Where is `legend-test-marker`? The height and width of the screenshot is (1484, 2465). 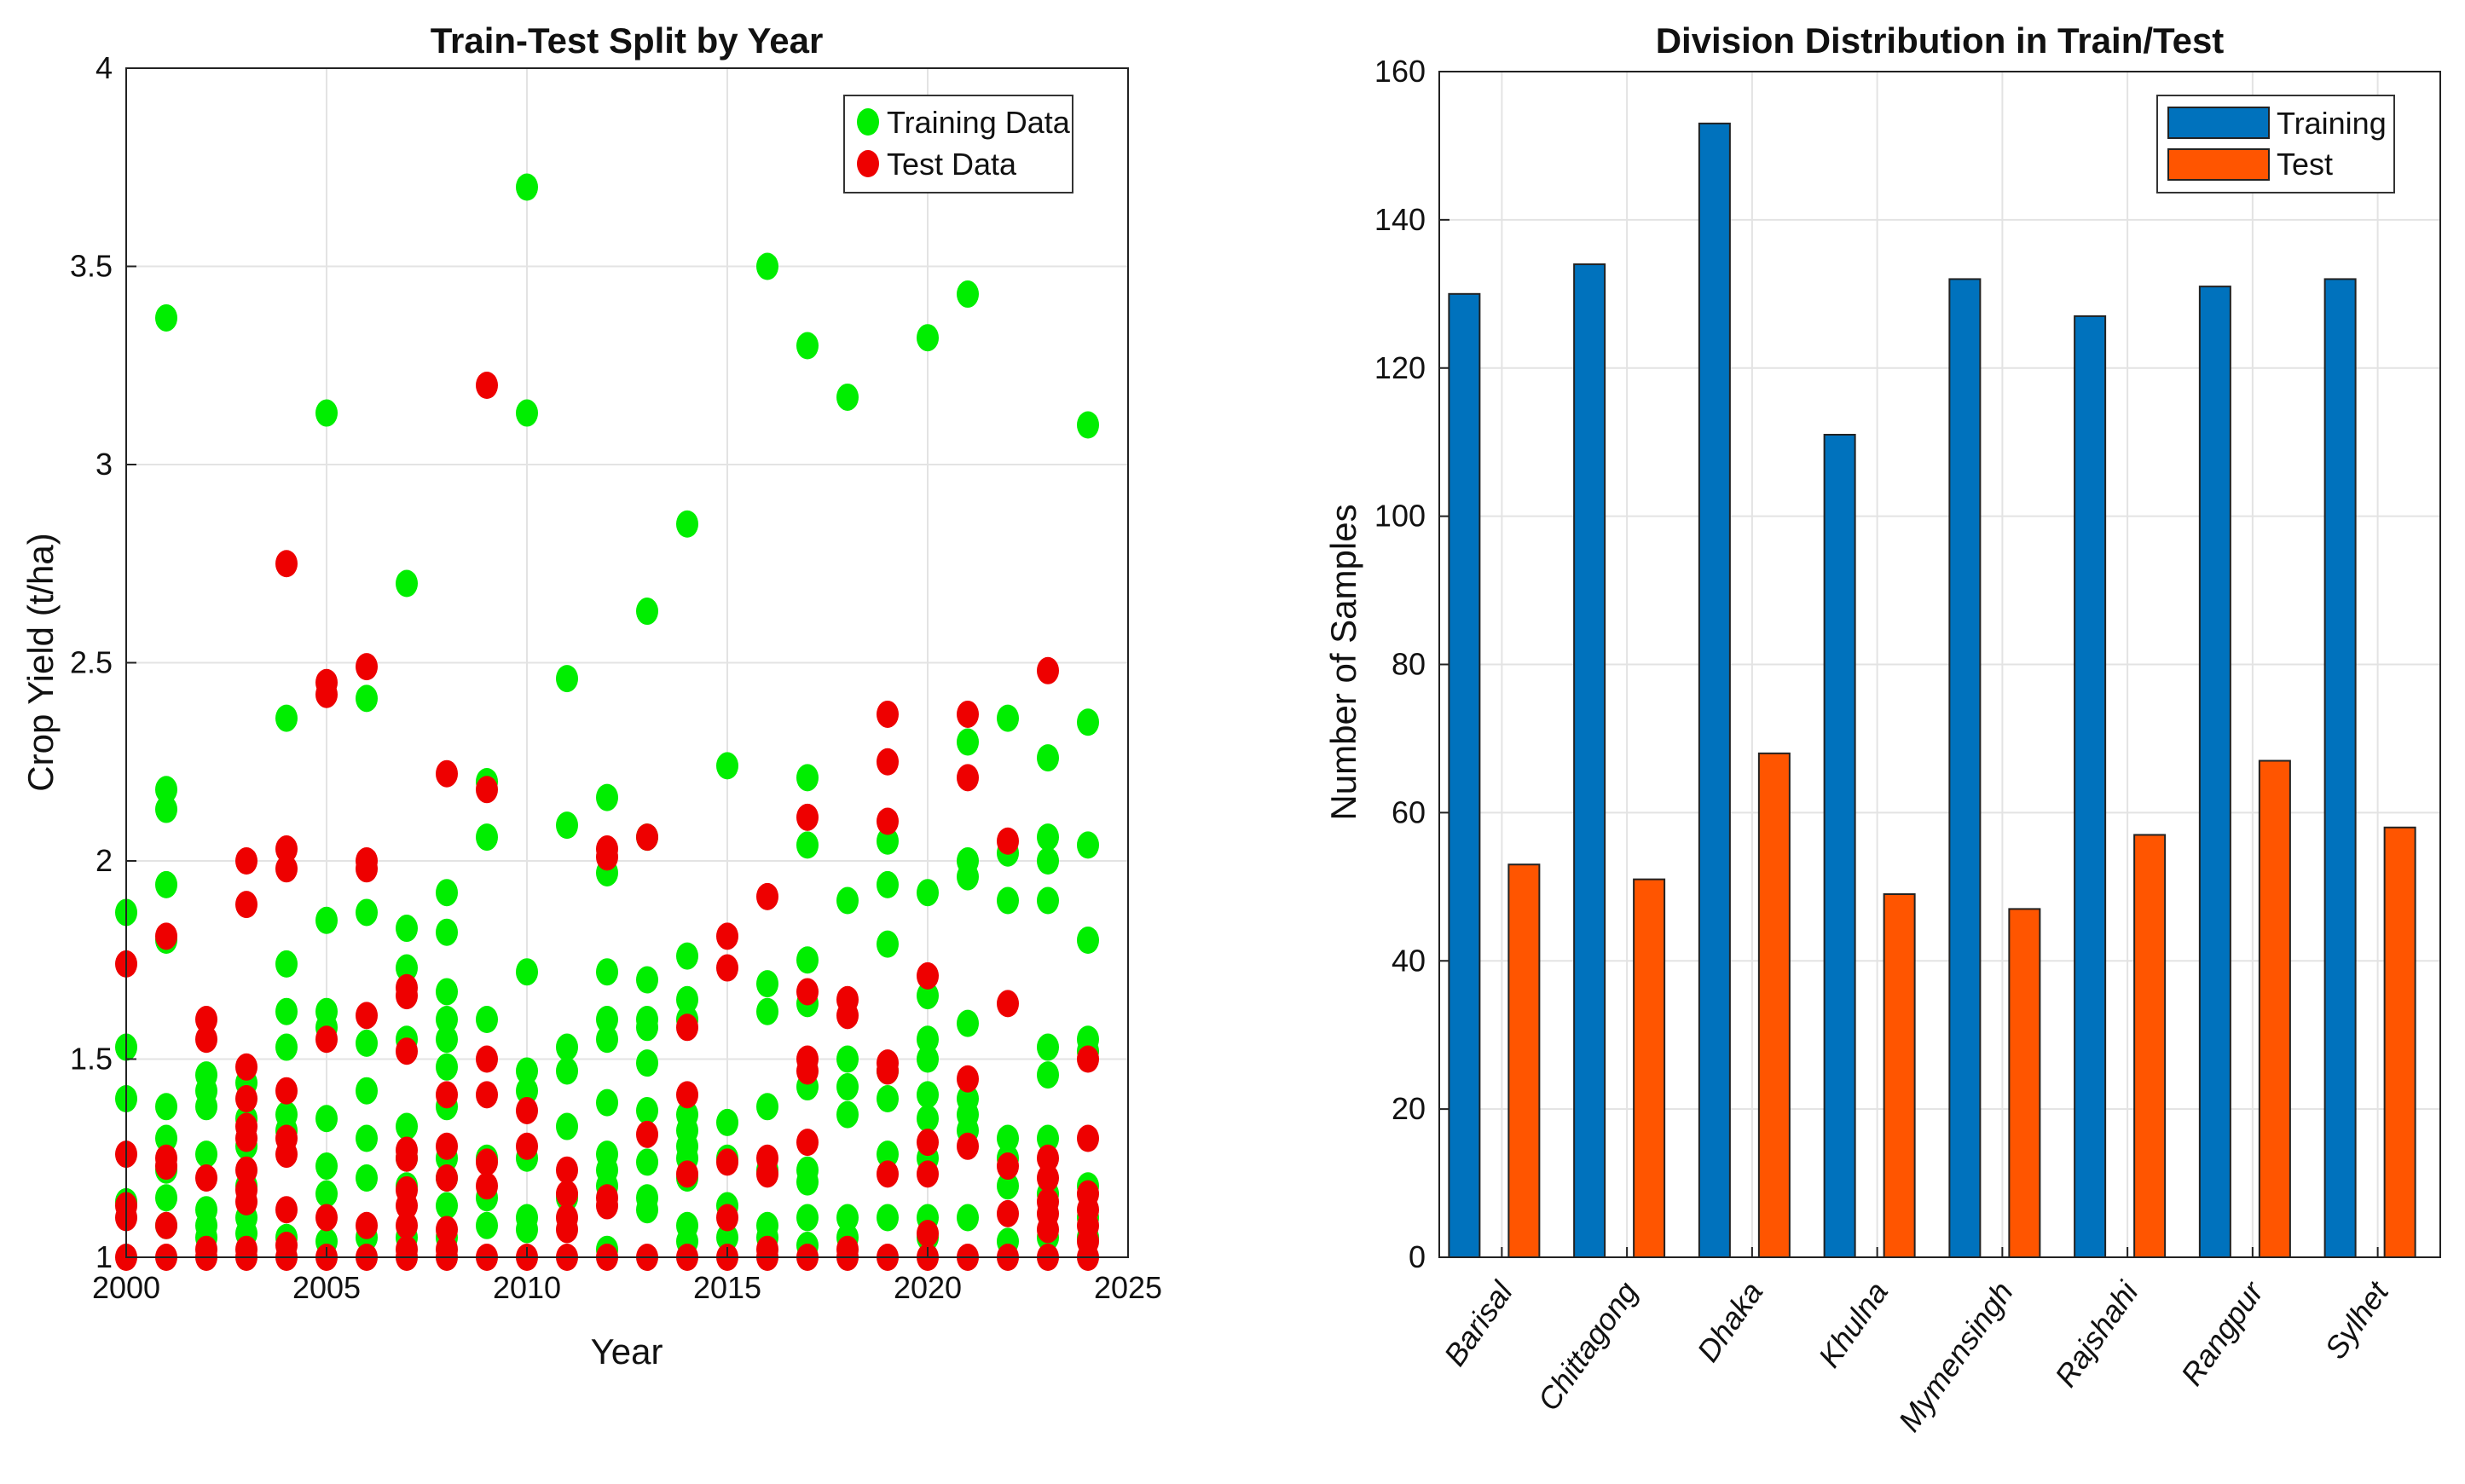
legend-test-marker is located at coordinates (868, 163).